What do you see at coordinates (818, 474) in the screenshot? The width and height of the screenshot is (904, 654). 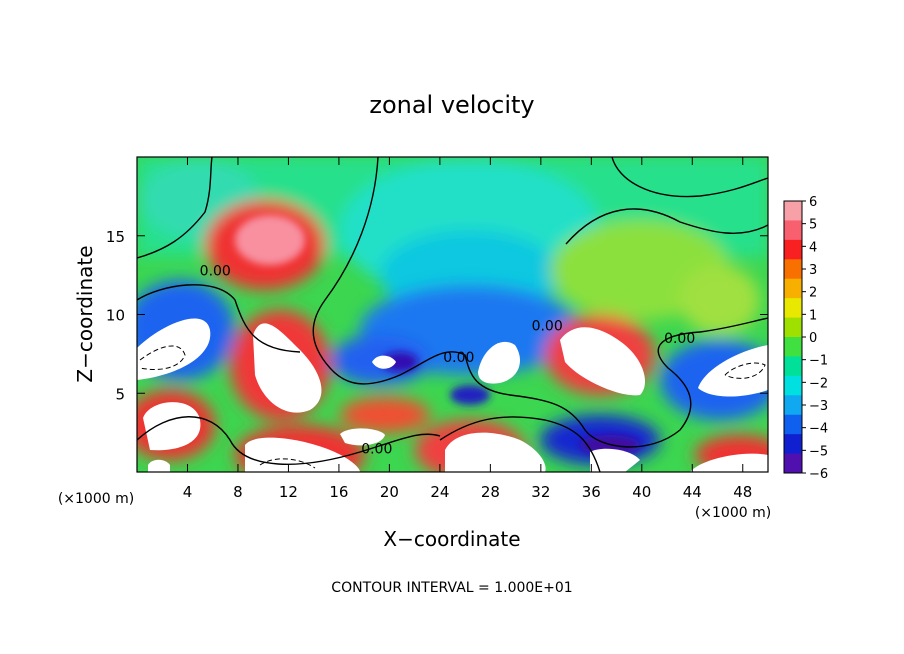 I see `colorbar-tick-label: −6` at bounding box center [818, 474].